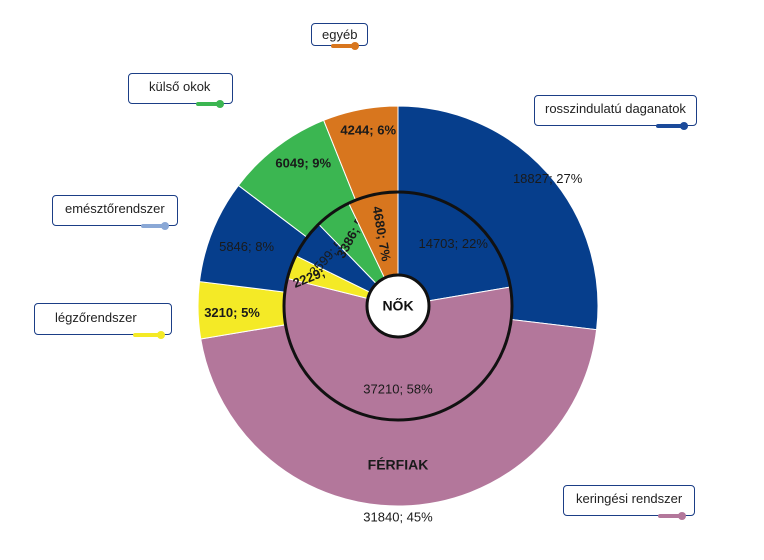 This screenshot has height=560, width=764. Describe the element at coordinates (246, 246) in the screenshot. I see `outer-label-emesztorendszer: 5846; 8%` at that location.